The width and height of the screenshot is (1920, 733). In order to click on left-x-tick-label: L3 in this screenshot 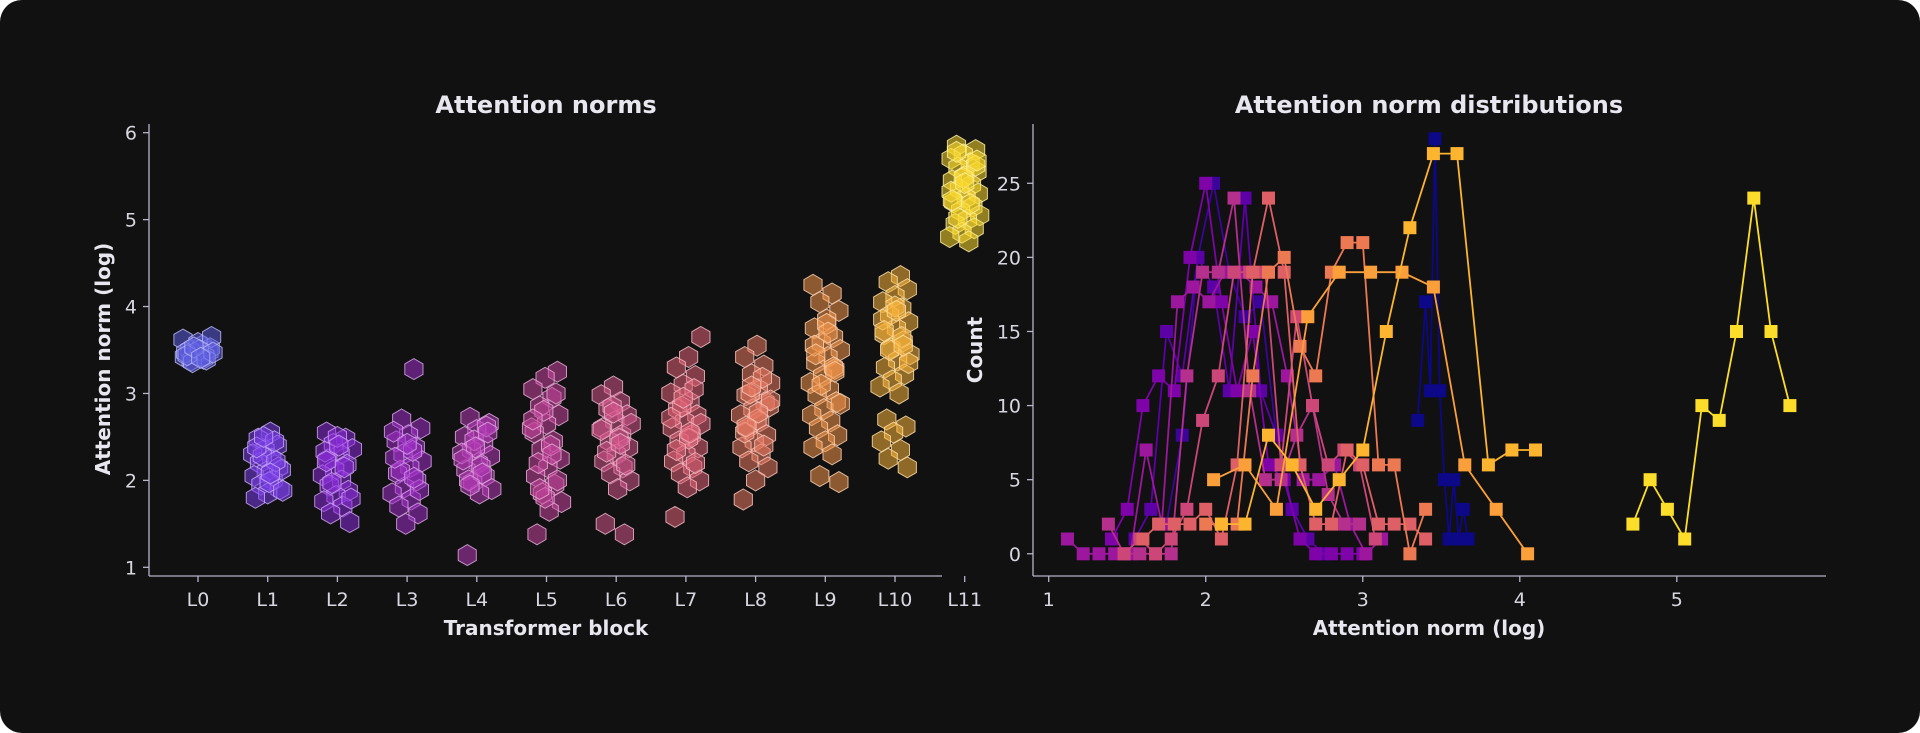, I will do `click(407, 600)`.